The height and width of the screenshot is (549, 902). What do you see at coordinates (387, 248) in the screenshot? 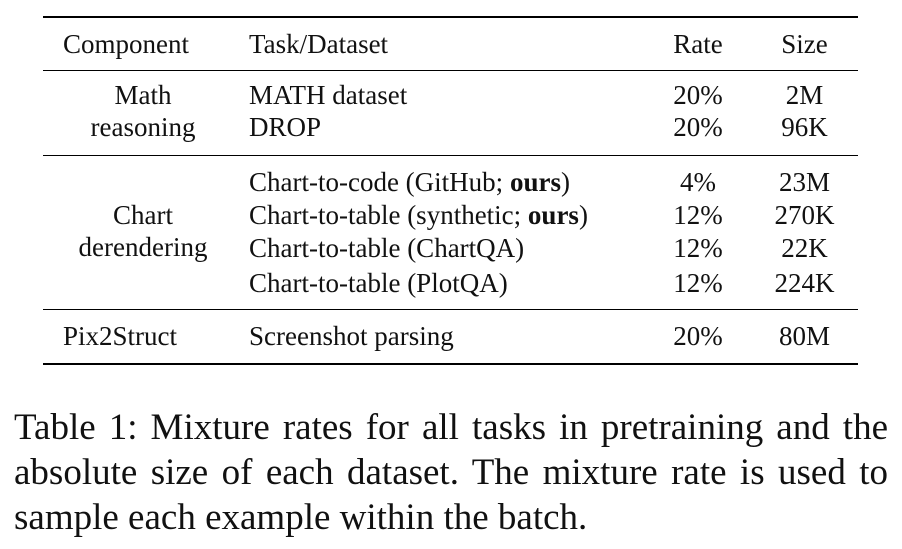
I see `task-cell: Chart-to-table (ChartQA)` at bounding box center [387, 248].